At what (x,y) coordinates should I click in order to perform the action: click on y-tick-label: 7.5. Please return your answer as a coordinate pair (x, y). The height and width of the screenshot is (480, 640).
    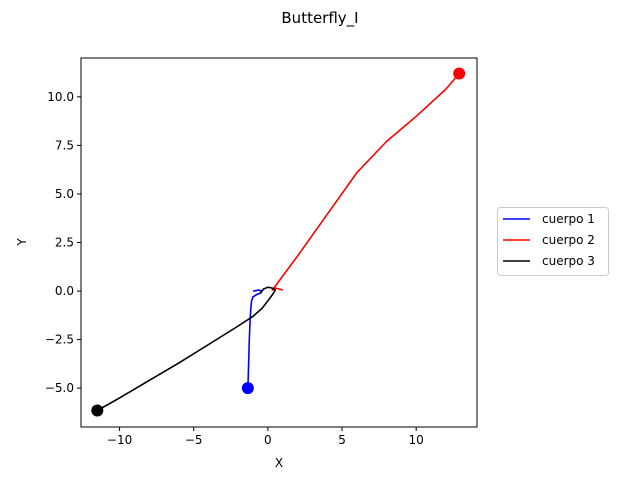
    Looking at the image, I should click on (64, 145).